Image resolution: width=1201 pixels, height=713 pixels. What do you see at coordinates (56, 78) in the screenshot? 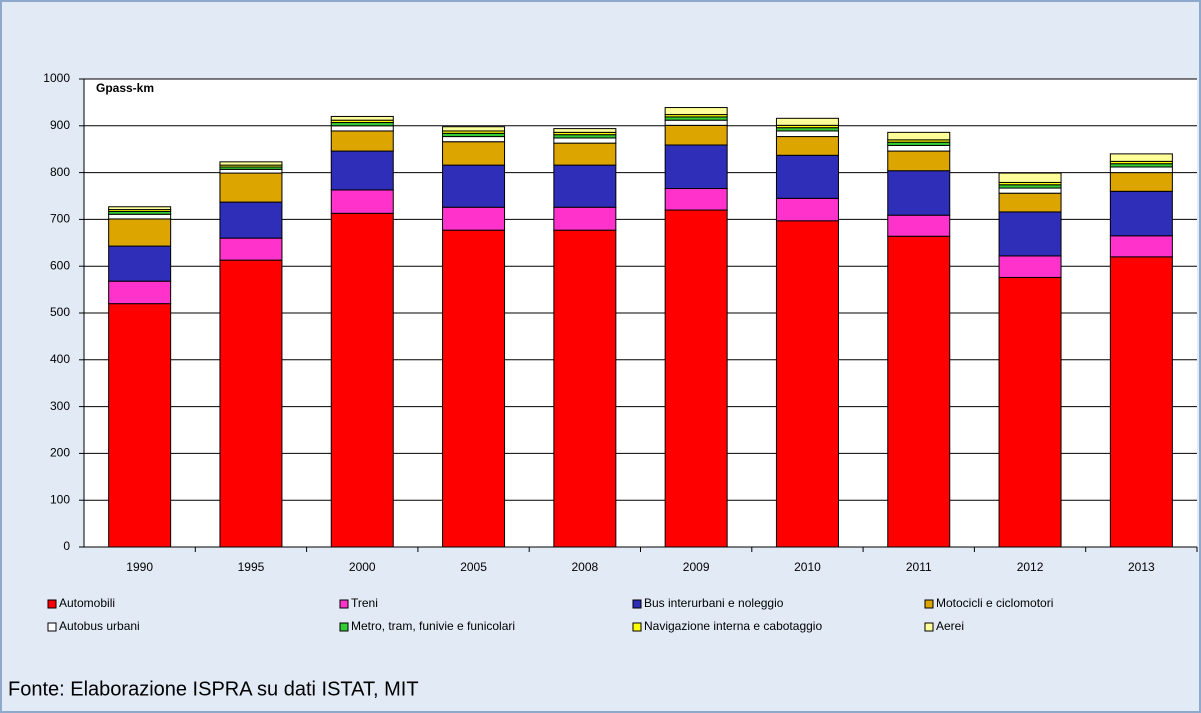
I see `y-tick-label: 1000` at bounding box center [56, 78].